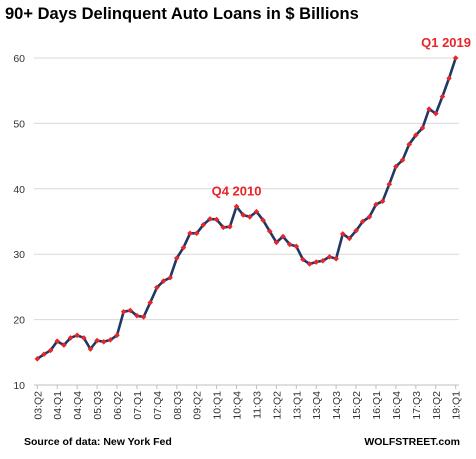 The height and width of the screenshot is (459, 476). What do you see at coordinates (38, 405) in the screenshot?
I see `x-tick-label: 03:Q2` at bounding box center [38, 405].